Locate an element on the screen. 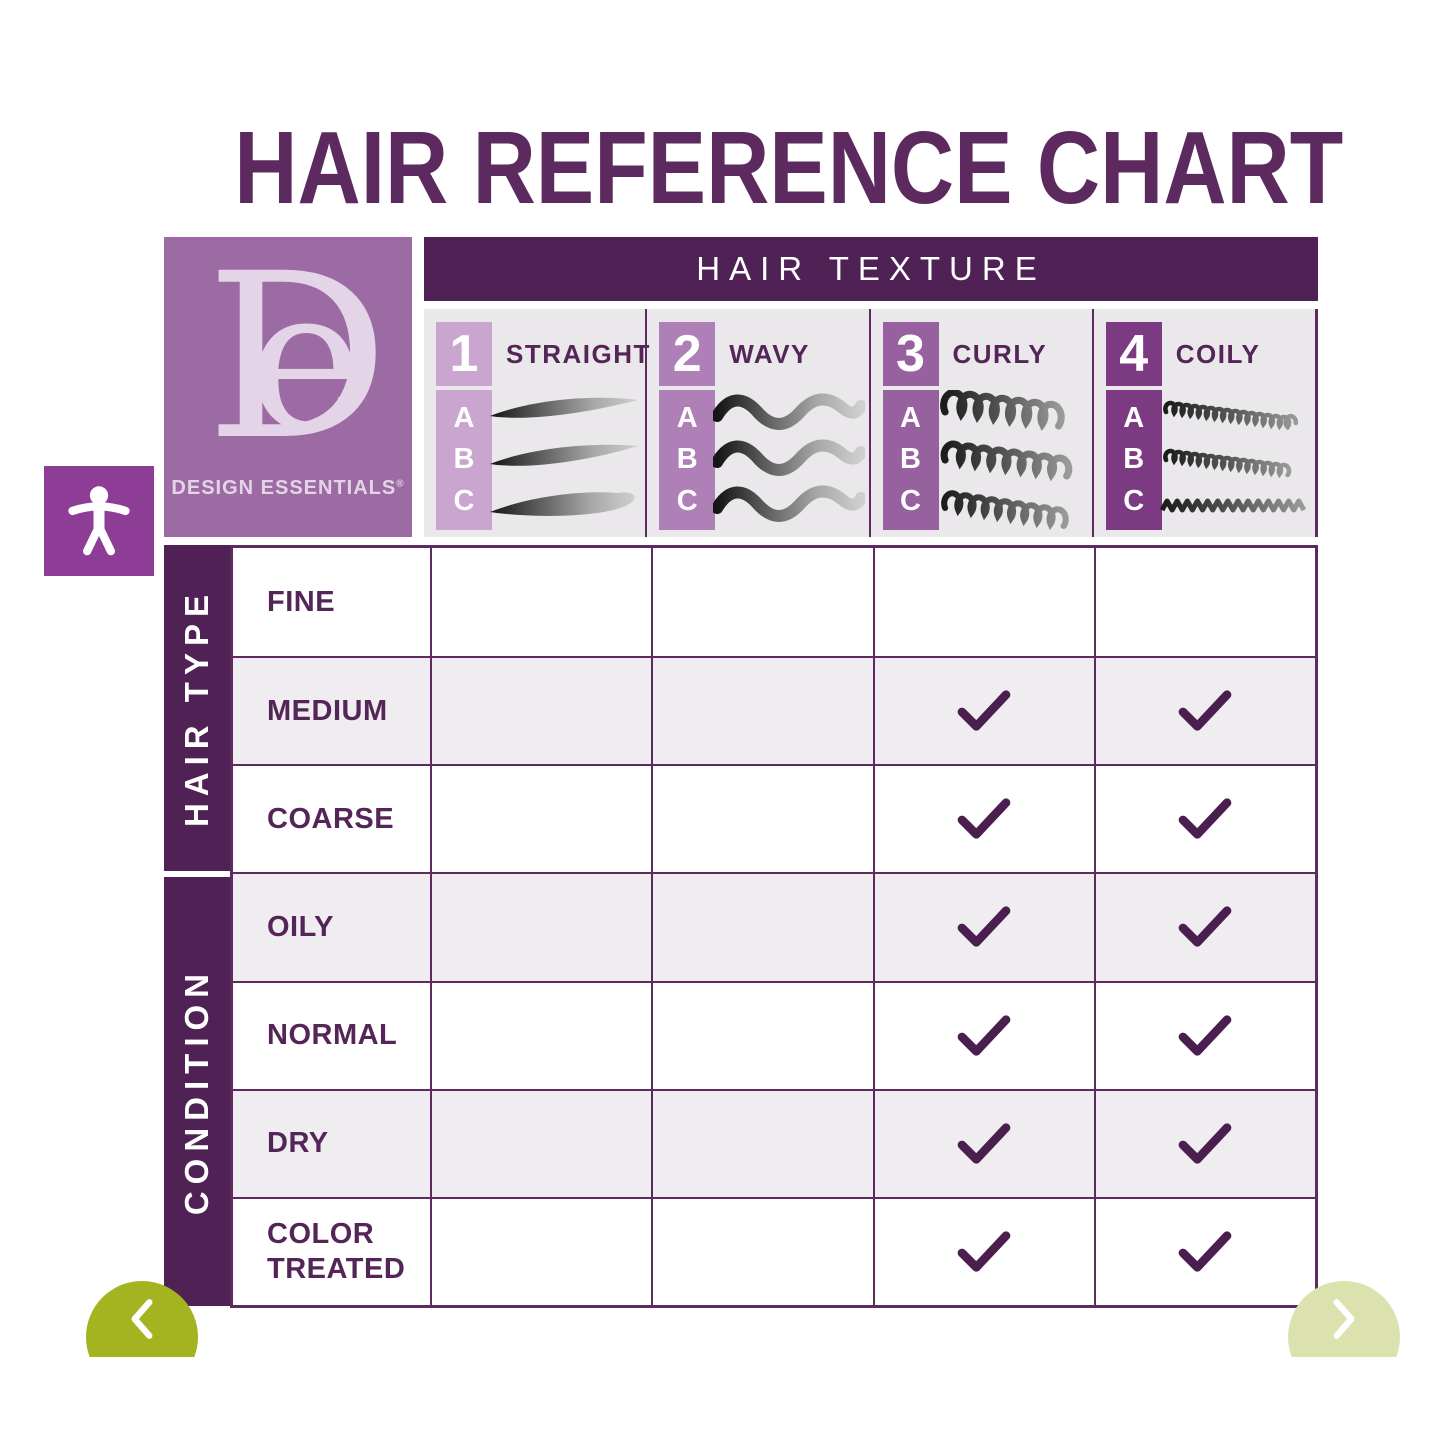 The width and height of the screenshot is (1445, 1445). texture-column-curly: 3 CURLY A B C is located at coordinates (980, 423).